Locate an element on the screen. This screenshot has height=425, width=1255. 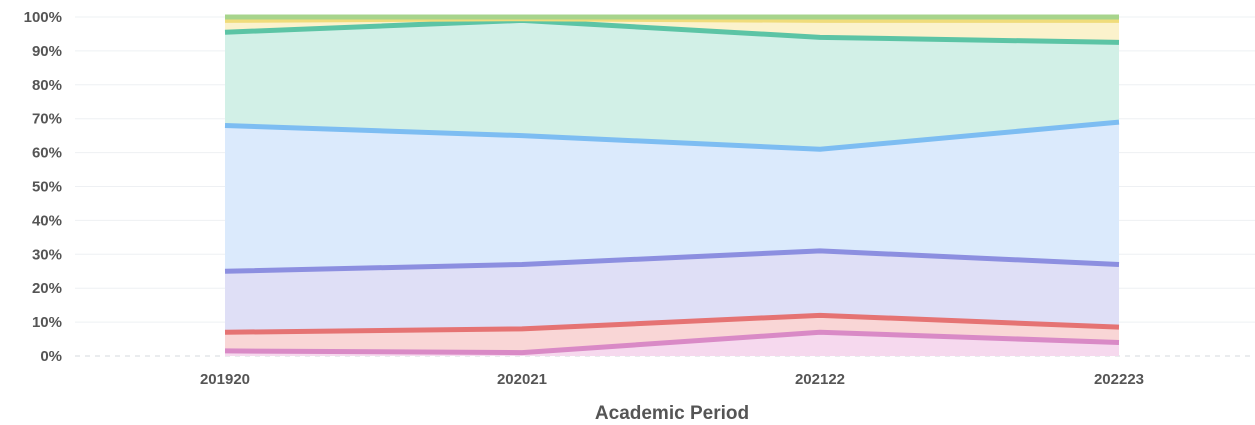
y-tick-label: 20% is located at coordinates (47, 288).